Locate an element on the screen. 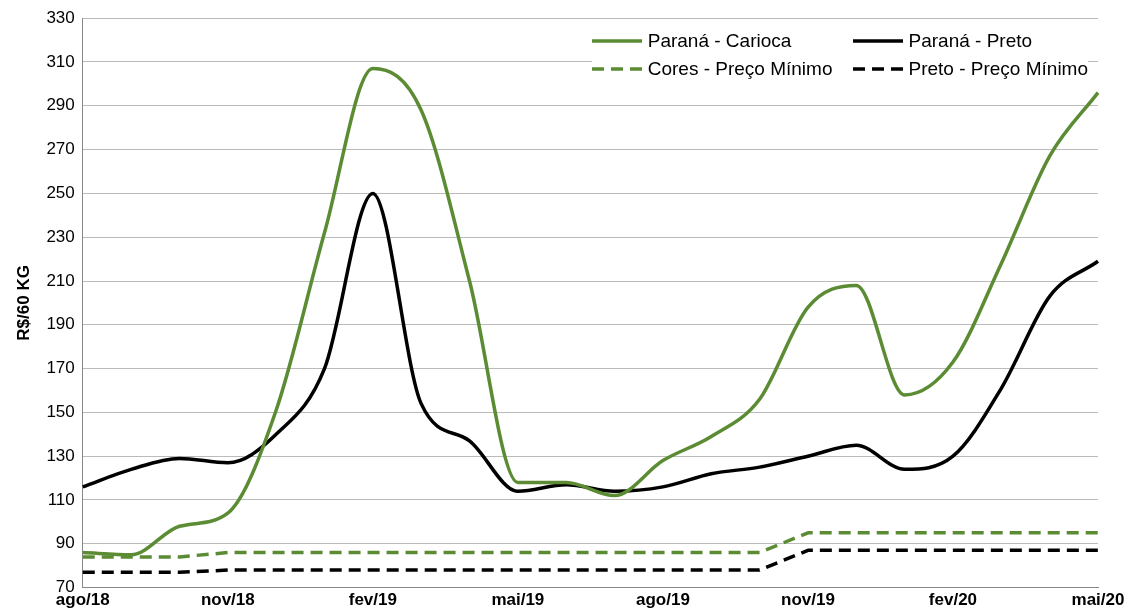 This screenshot has height=614, width=1128. y-tick-label: 190 is located at coordinates (60, 324).